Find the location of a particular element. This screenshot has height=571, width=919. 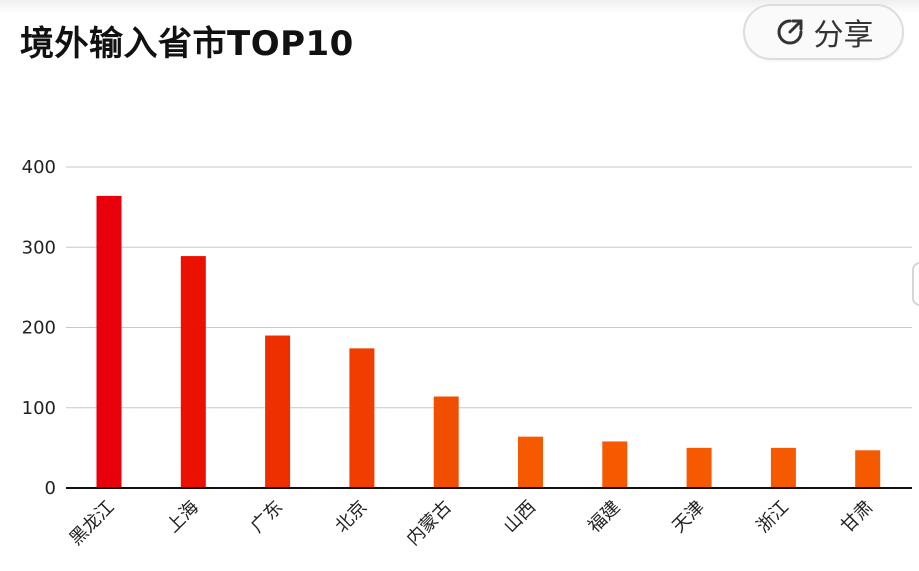

y-tick-label: 400 is located at coordinates (39, 167).